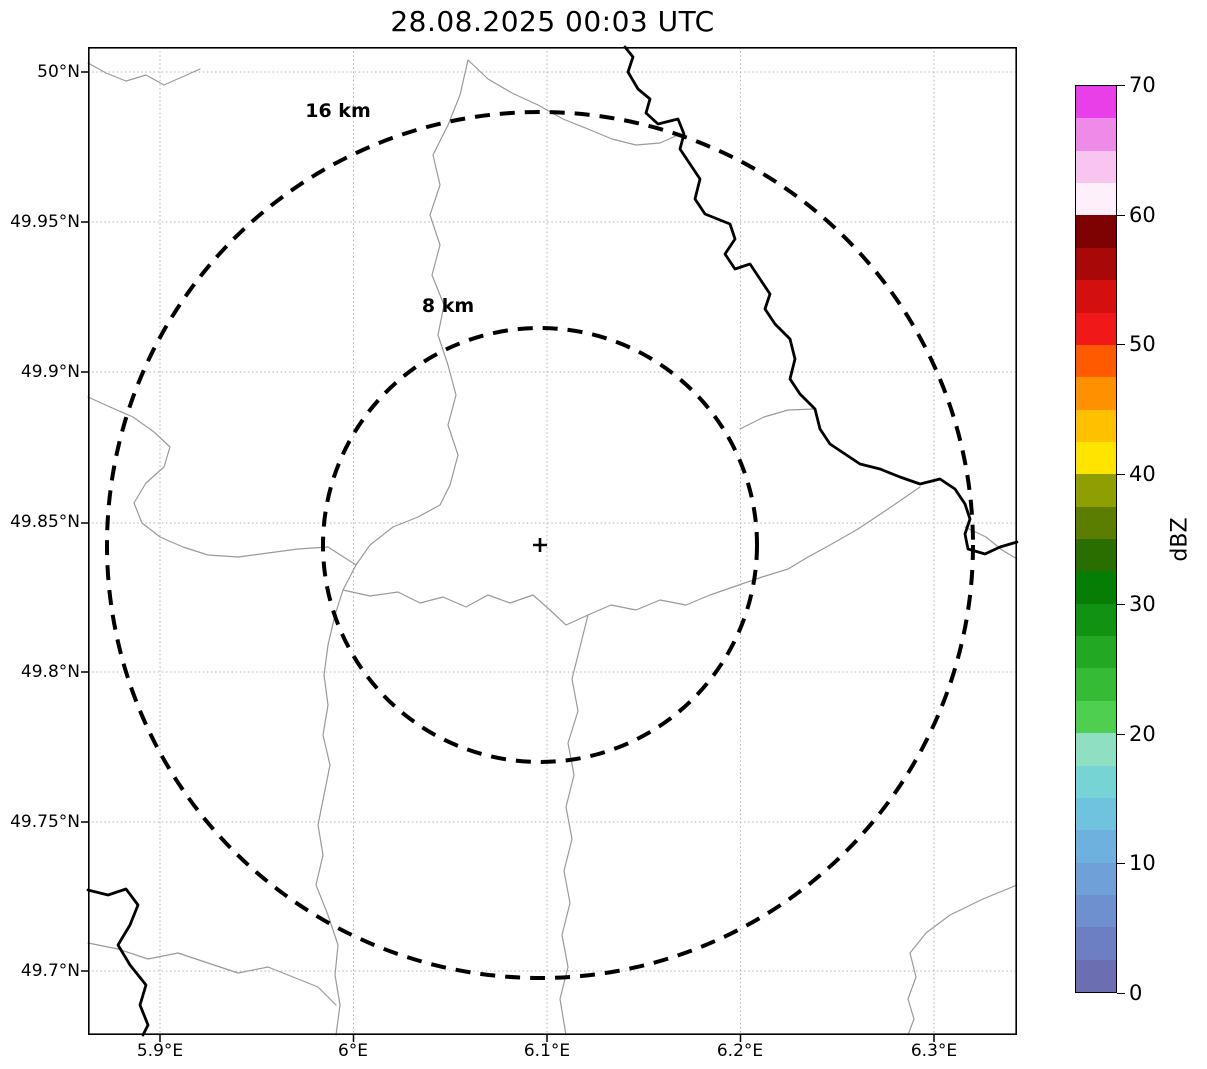 The width and height of the screenshot is (1207, 1069). Describe the element at coordinates (1142, 733) in the screenshot. I see `colorbar-tick-label: 20` at that location.